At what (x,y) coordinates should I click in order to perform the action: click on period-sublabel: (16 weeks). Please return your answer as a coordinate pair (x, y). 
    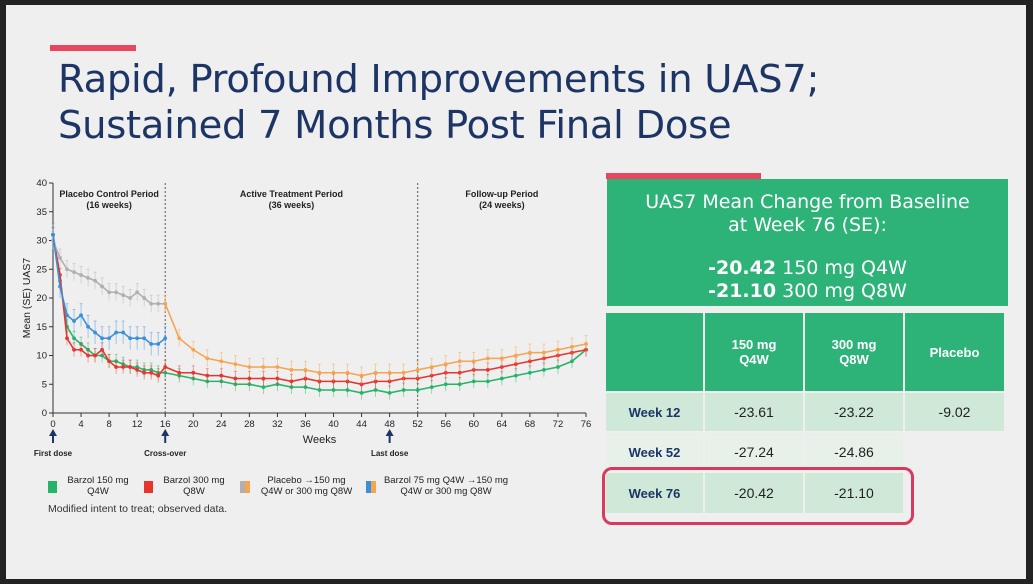
    Looking at the image, I should click on (109, 205).